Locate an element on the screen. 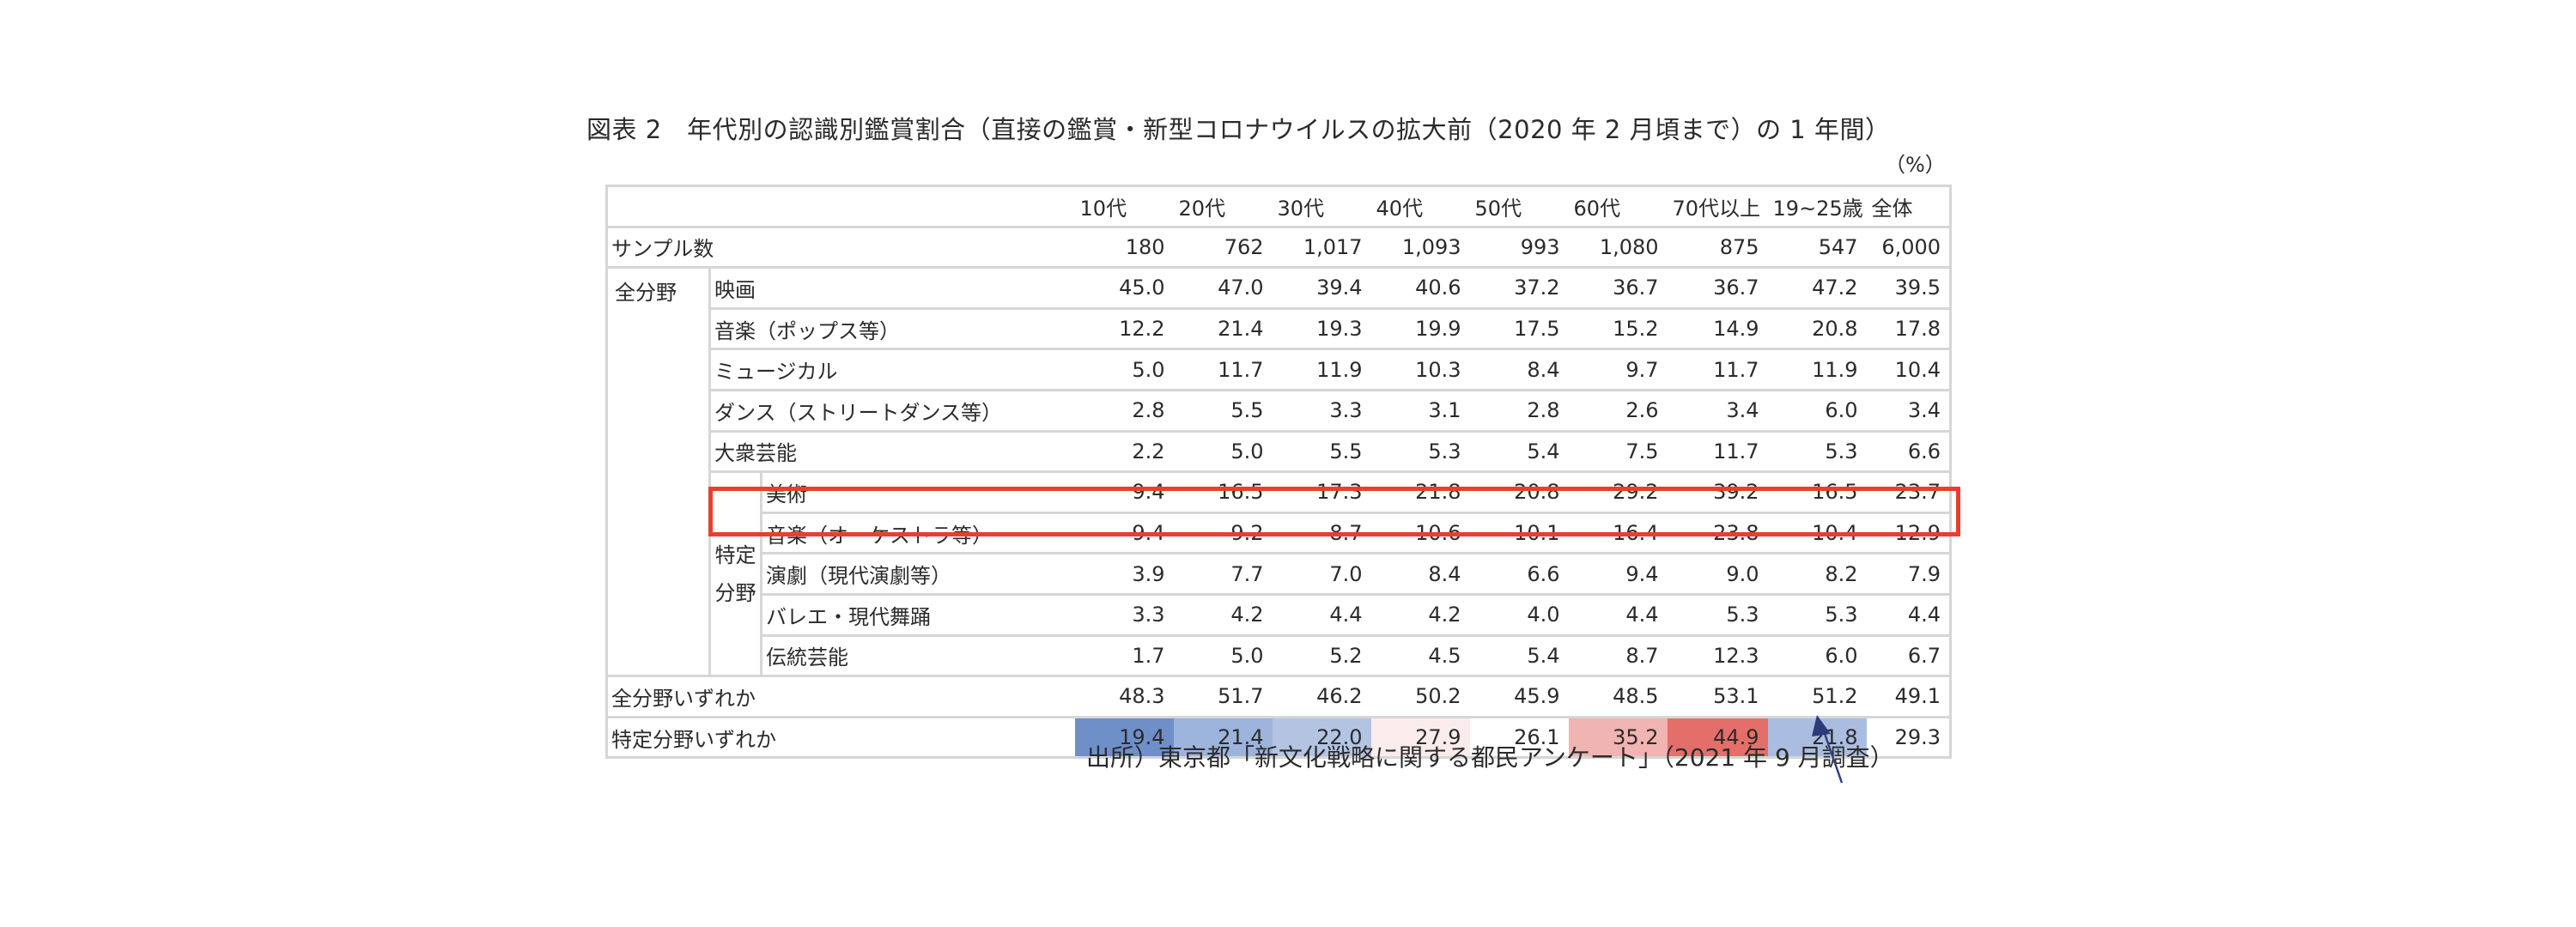 The height and width of the screenshot is (927, 2576). cell-value: 9.7 is located at coordinates (1618, 369).